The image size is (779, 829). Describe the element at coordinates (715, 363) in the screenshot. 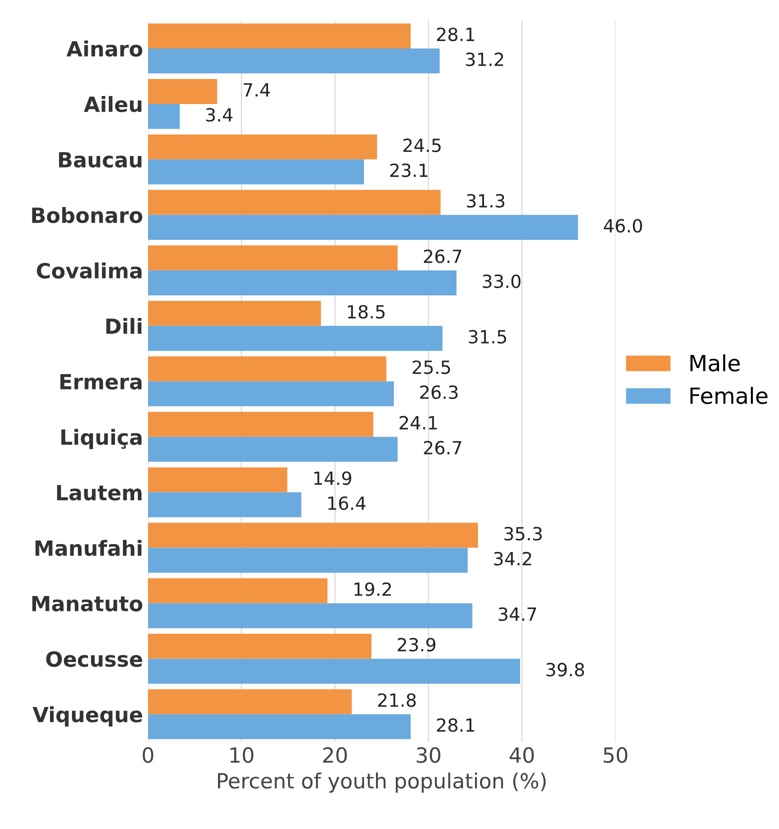

I see `legend-label: Male` at that location.